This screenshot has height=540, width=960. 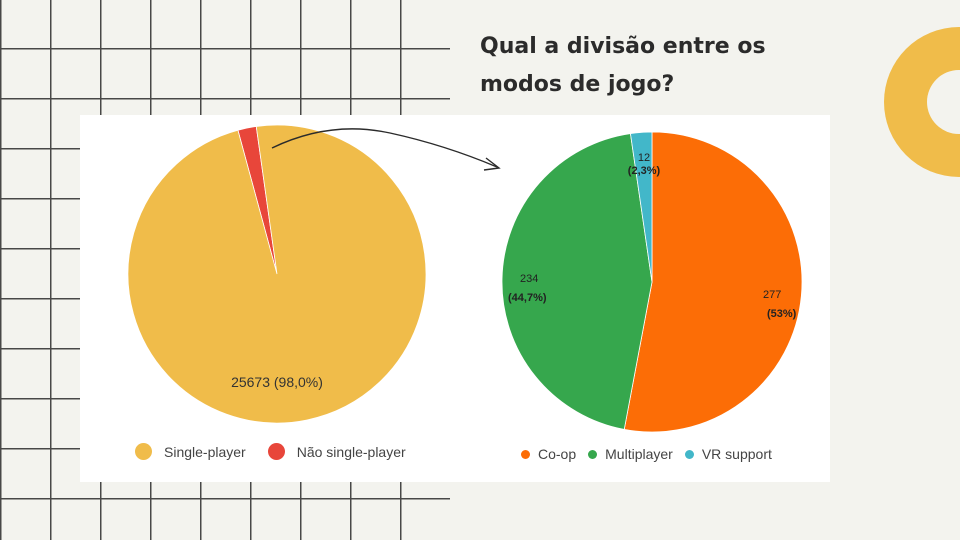 What do you see at coordinates (780, 305) in the screenshot?
I see `data-label-co-op: 277 (53%)` at bounding box center [780, 305].